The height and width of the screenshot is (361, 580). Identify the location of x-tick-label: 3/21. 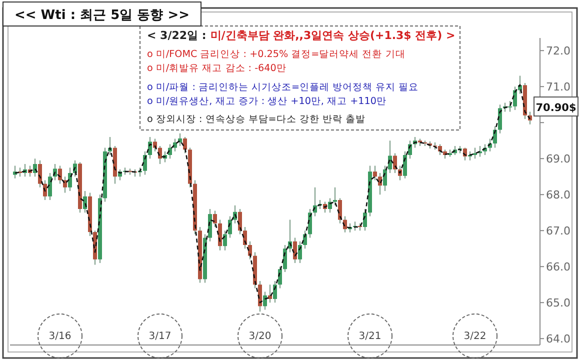
(370, 336).